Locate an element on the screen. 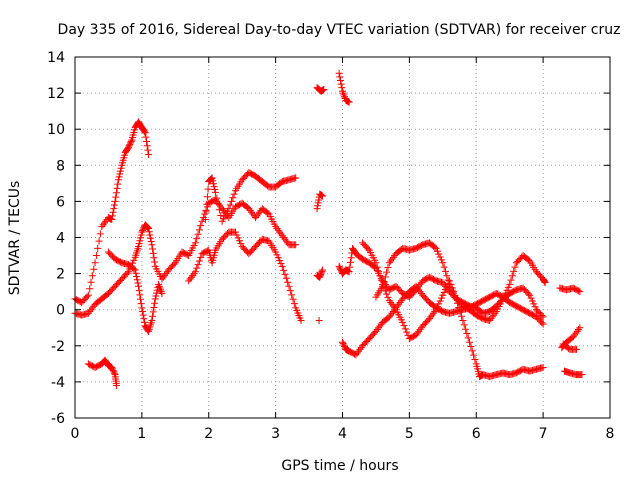 This screenshot has height=480, width=640. y-tick-label: 6 is located at coordinates (60, 202).